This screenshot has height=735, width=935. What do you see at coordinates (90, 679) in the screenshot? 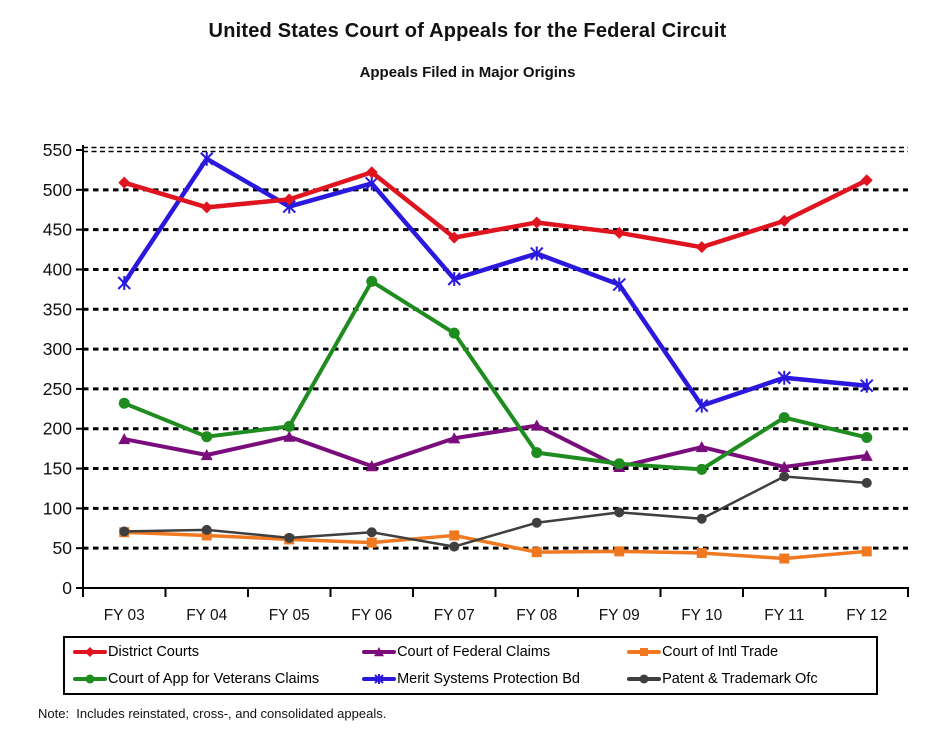
I see `legend-marker-court-of-app-for-veterans-claims-icon` at bounding box center [90, 679].